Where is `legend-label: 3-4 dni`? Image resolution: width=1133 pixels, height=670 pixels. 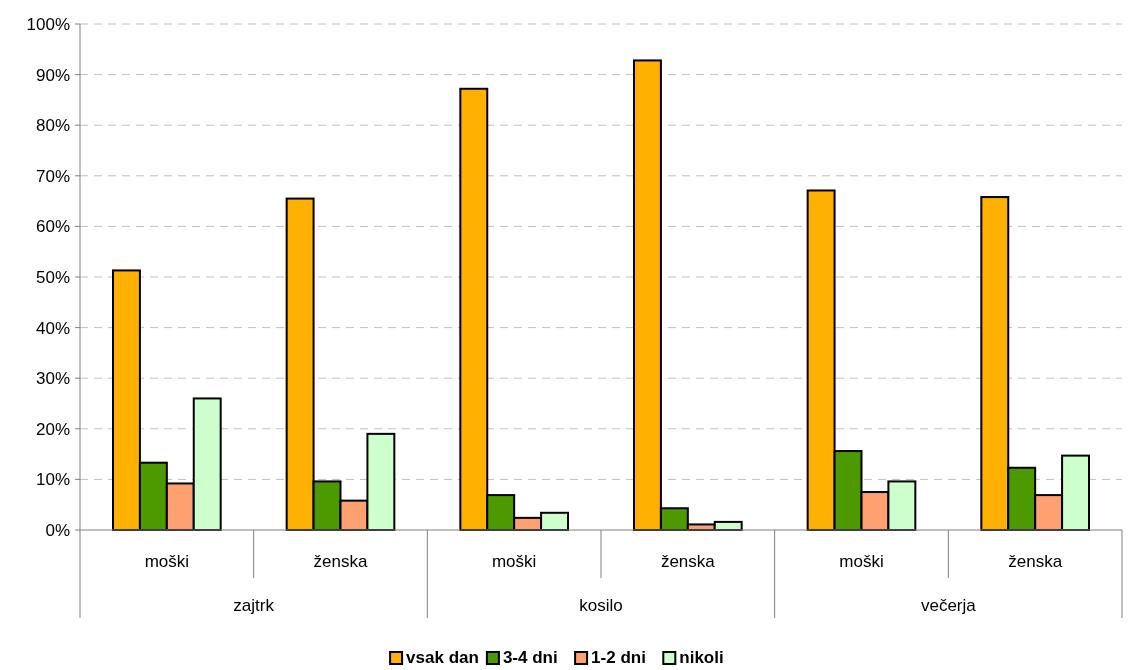
legend-label: 3-4 dni is located at coordinates (530, 657).